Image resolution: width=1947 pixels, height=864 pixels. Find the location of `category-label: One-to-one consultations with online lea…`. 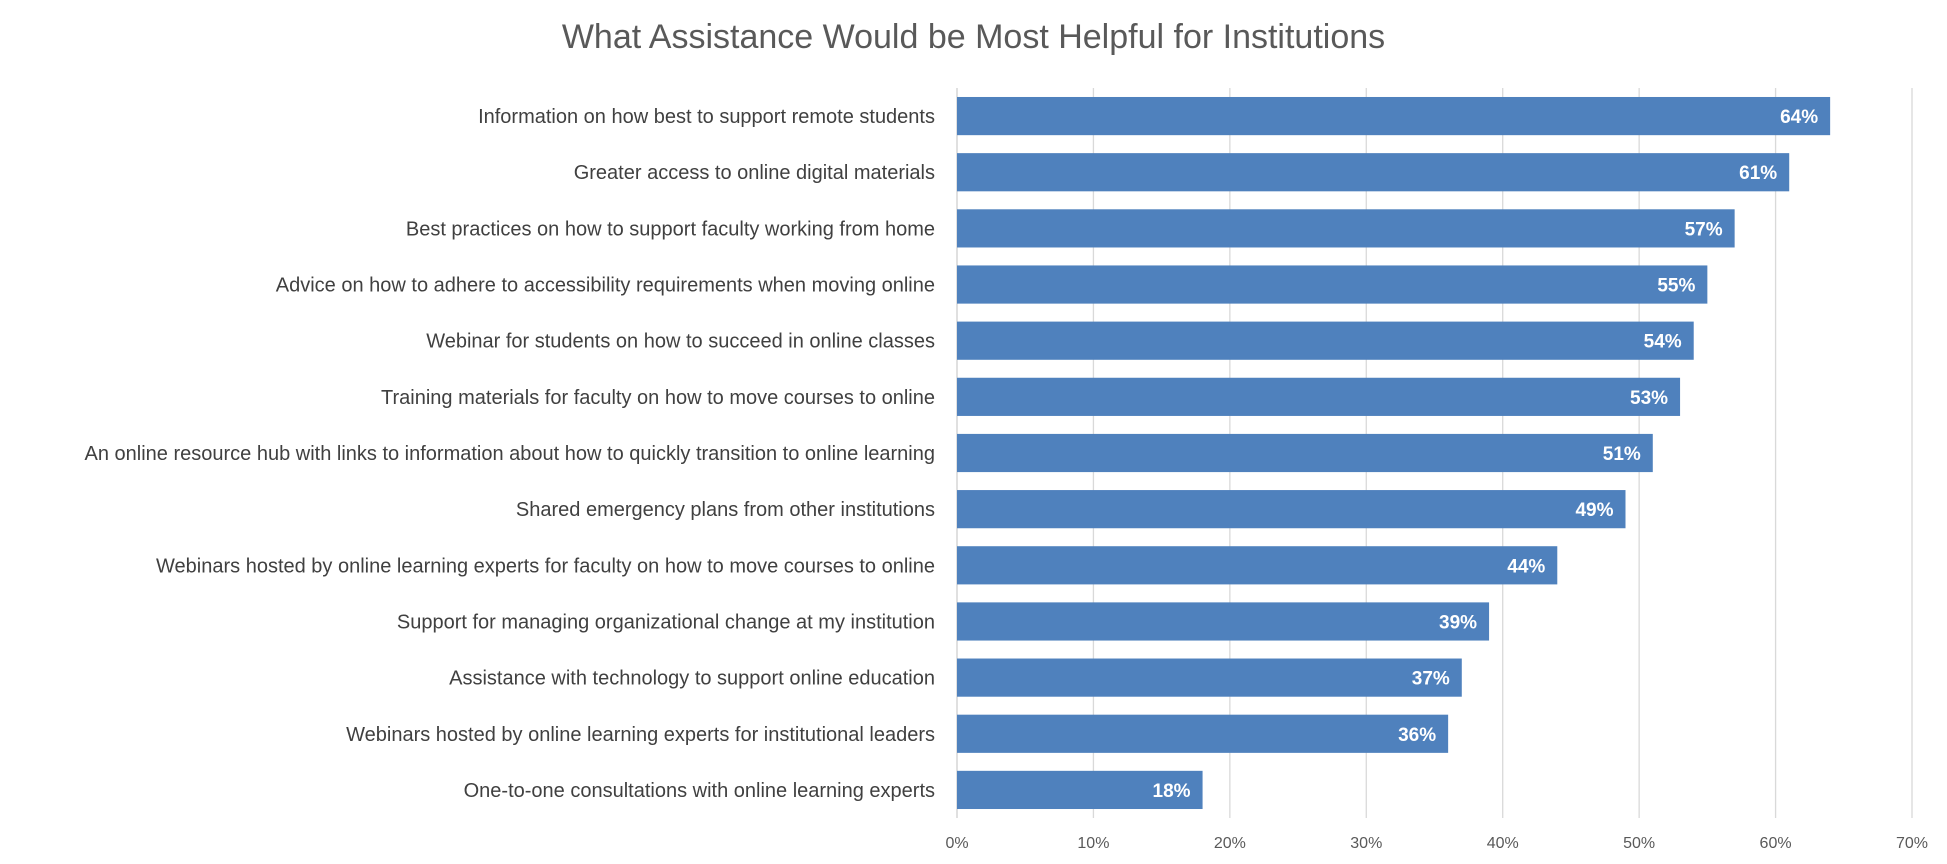

category-label: One-to-one consultations with online lea… is located at coordinates (699, 791).